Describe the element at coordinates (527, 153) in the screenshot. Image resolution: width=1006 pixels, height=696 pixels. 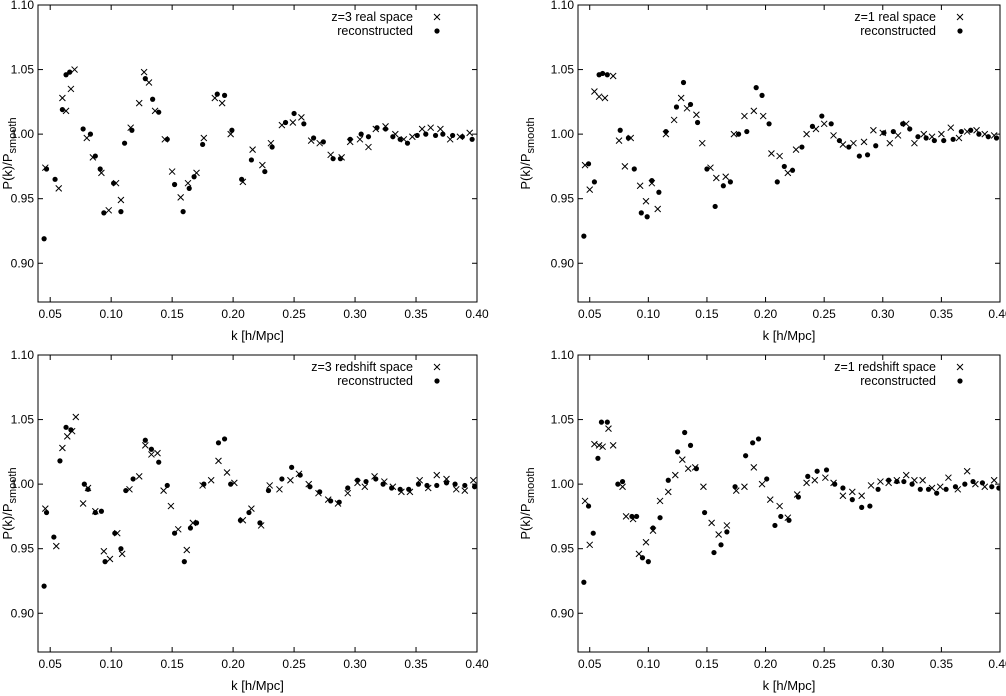
I see `y-axis-label: P(k)/Psmooth` at that location.